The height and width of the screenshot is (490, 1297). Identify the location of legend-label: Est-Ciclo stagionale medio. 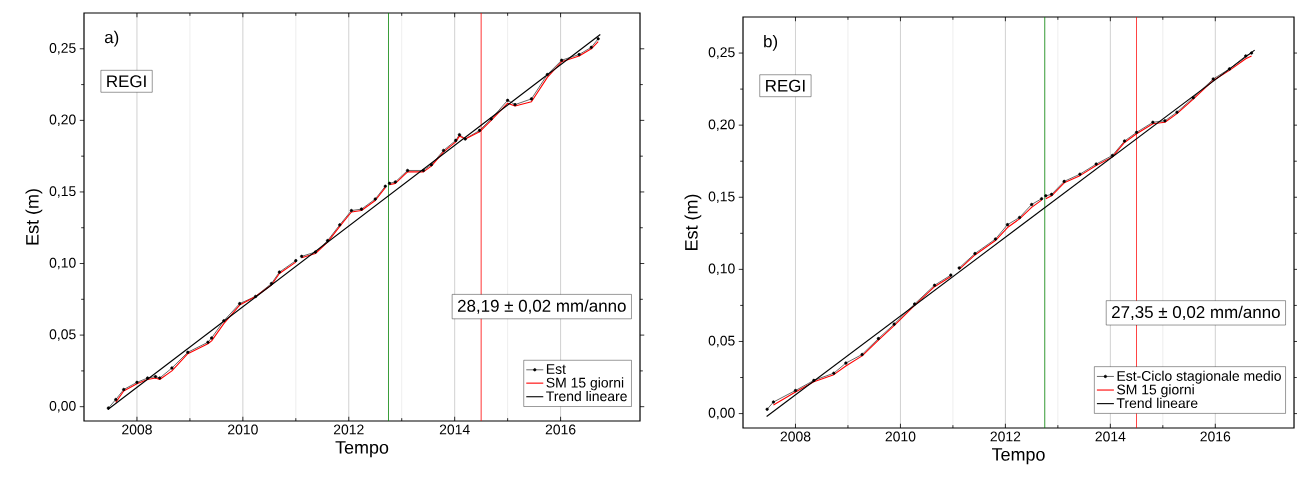
(1199, 377).